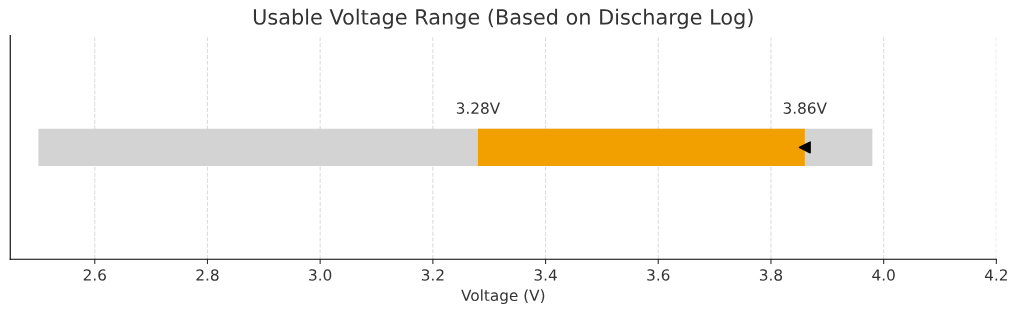 The image size is (1024, 324). What do you see at coordinates (503, 297) in the screenshot?
I see `x-axis-title: Voltage (V)` at bounding box center [503, 297].